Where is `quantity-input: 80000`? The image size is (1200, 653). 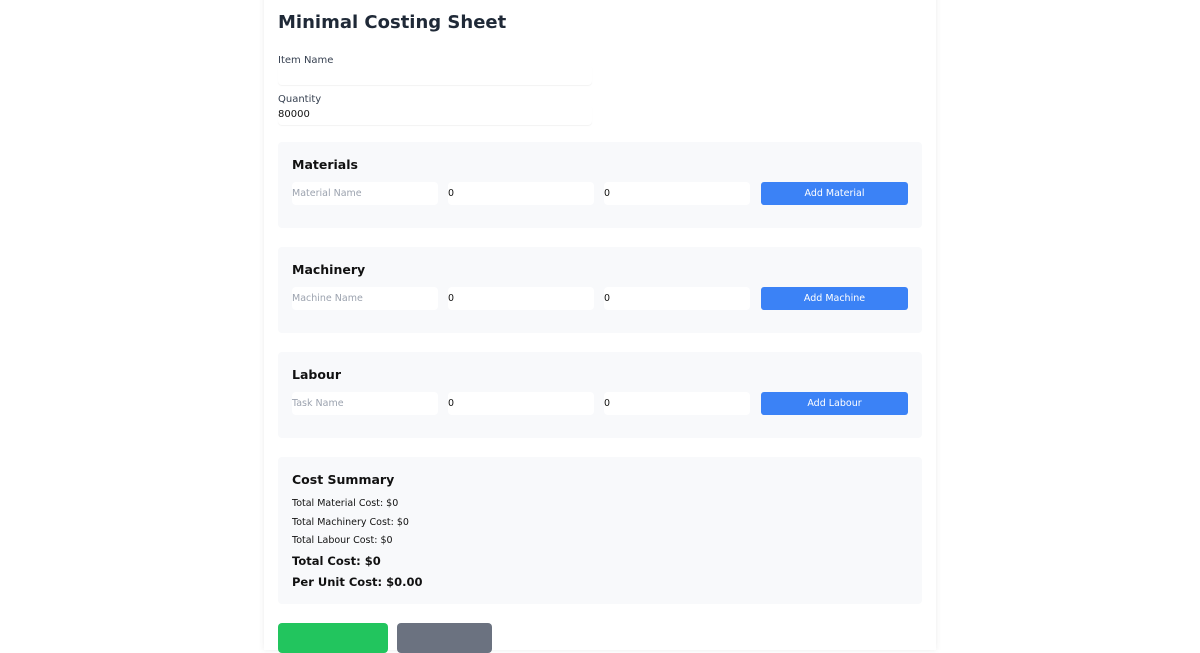
quantity-input: 80000 is located at coordinates (435, 115).